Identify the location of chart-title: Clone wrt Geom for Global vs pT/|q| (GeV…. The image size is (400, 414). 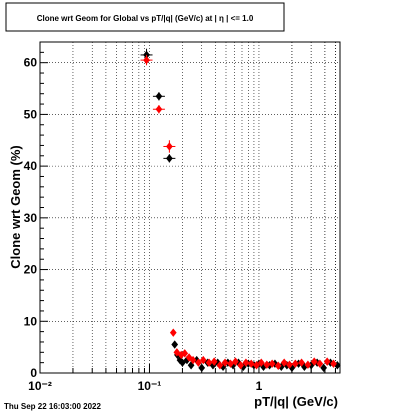
(145, 18).